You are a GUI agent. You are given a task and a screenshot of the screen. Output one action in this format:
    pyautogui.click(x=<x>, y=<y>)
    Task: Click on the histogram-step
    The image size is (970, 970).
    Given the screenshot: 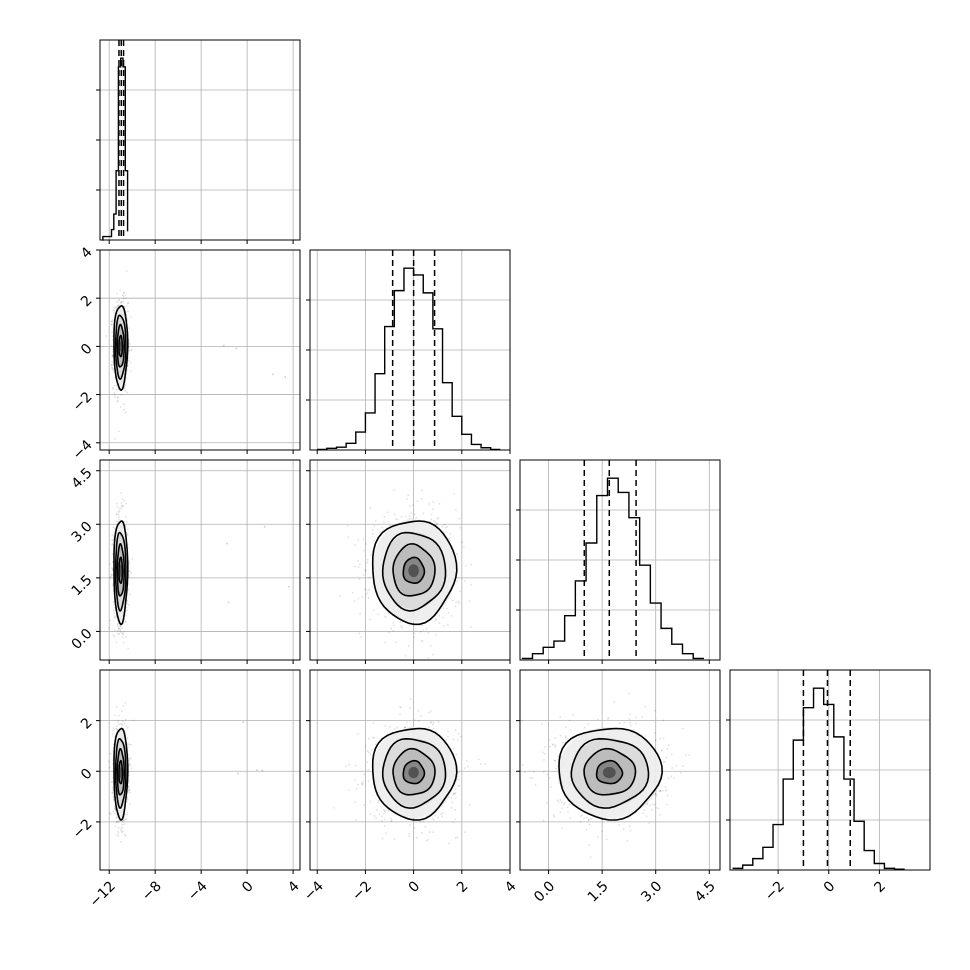 What is the action you would take?
    pyautogui.click(x=409, y=359)
    